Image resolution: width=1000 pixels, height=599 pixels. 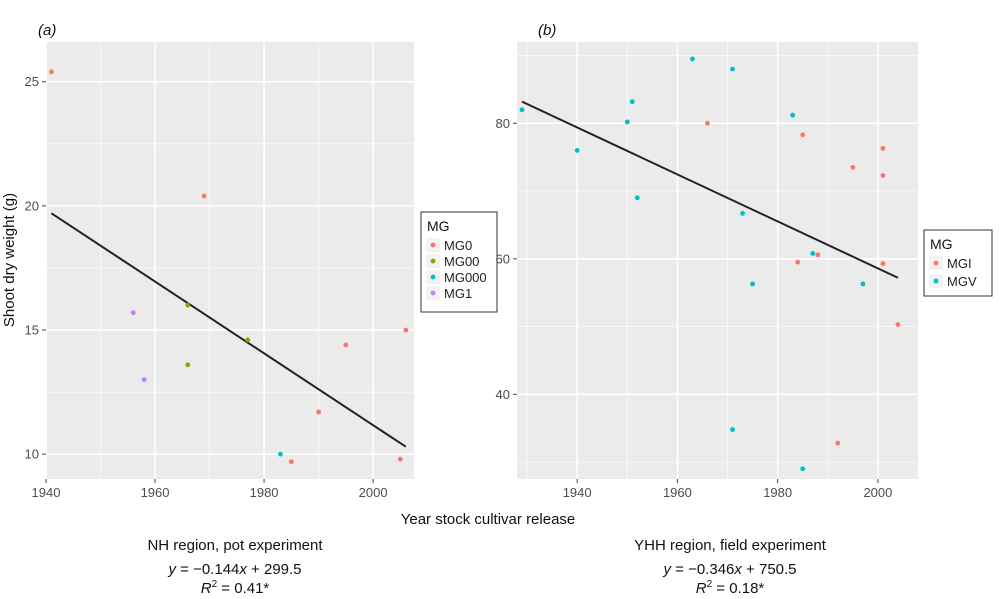 I want to click on legend-label: MG1, so click(x=458, y=293).